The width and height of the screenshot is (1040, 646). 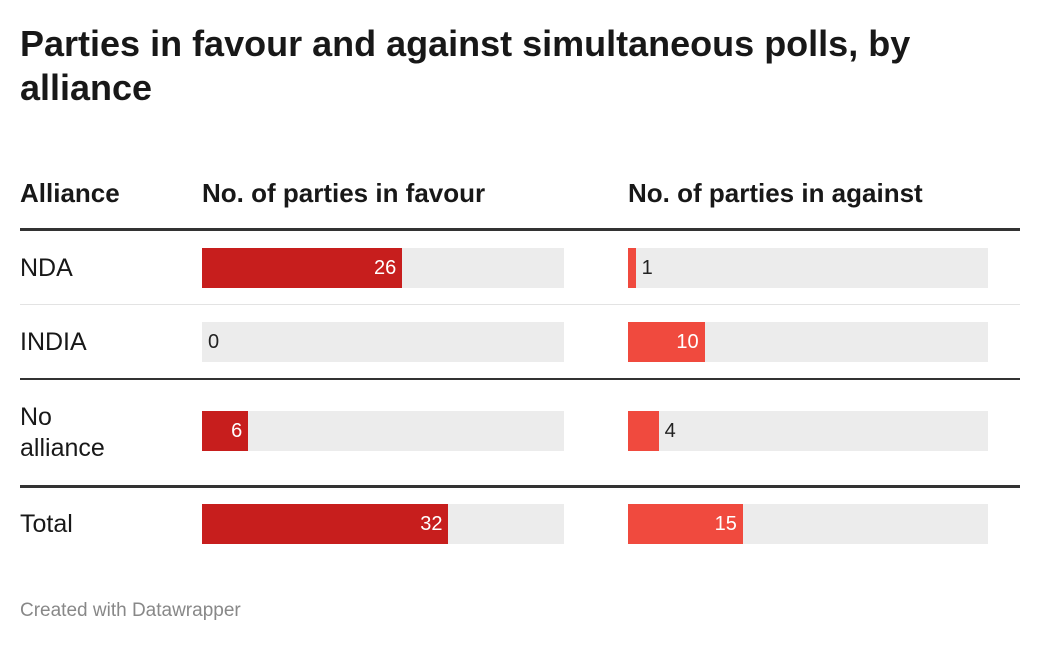 I want to click on against-value-label: 4, so click(x=670, y=431).